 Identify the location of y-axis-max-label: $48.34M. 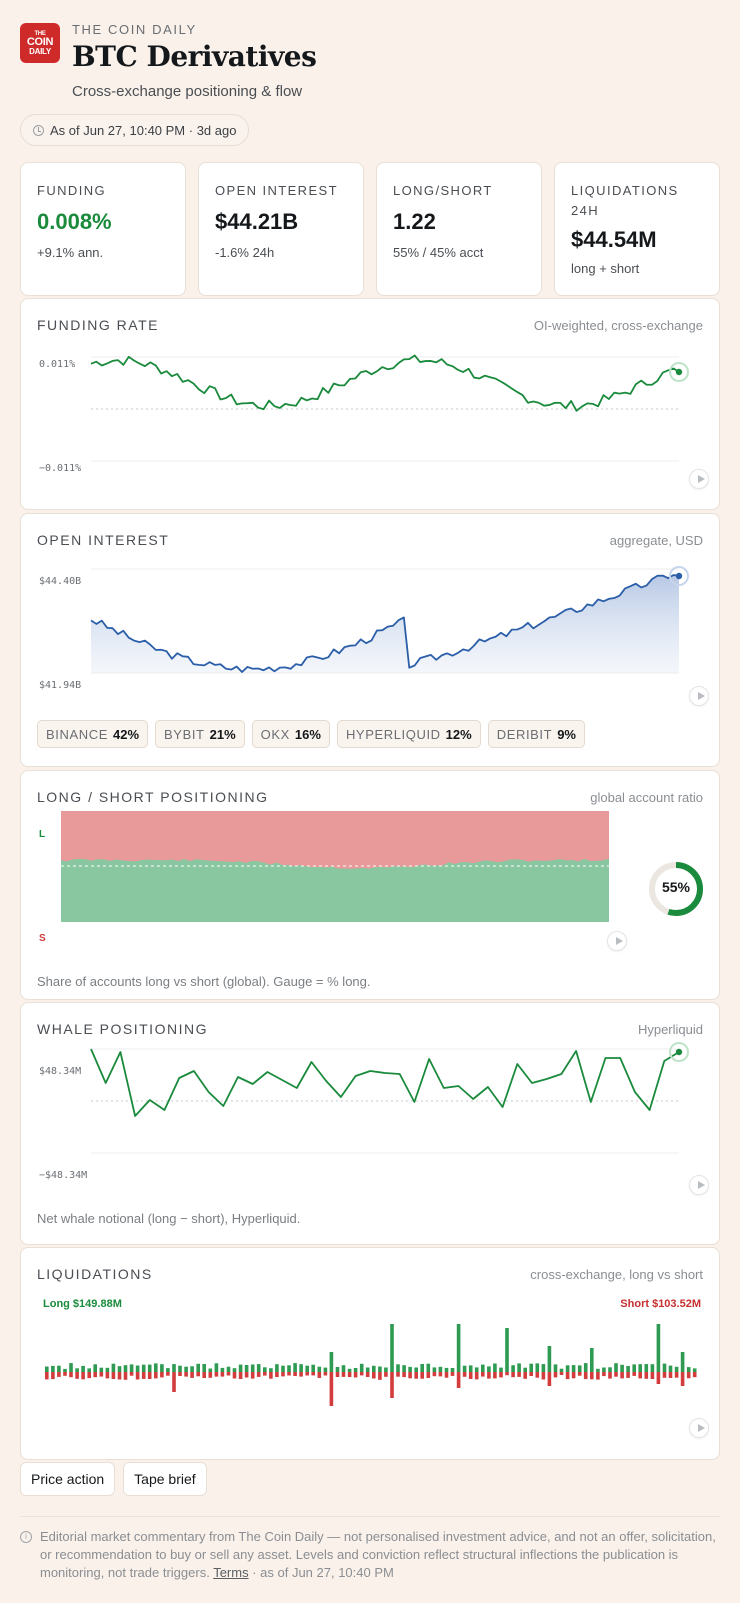
(60, 1071).